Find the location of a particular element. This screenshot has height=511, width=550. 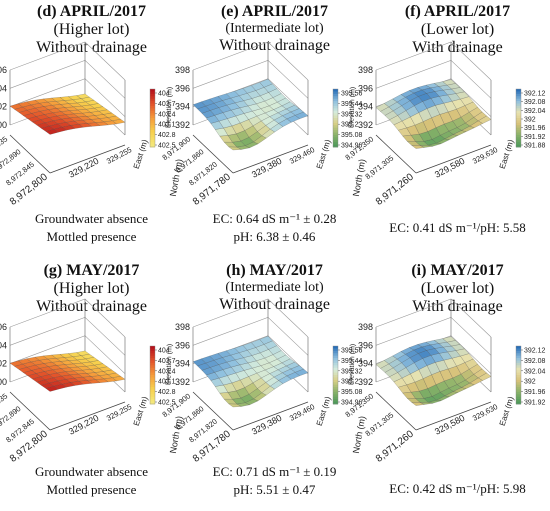

colorbar-label: 403.1 is located at coordinates (167, 125).